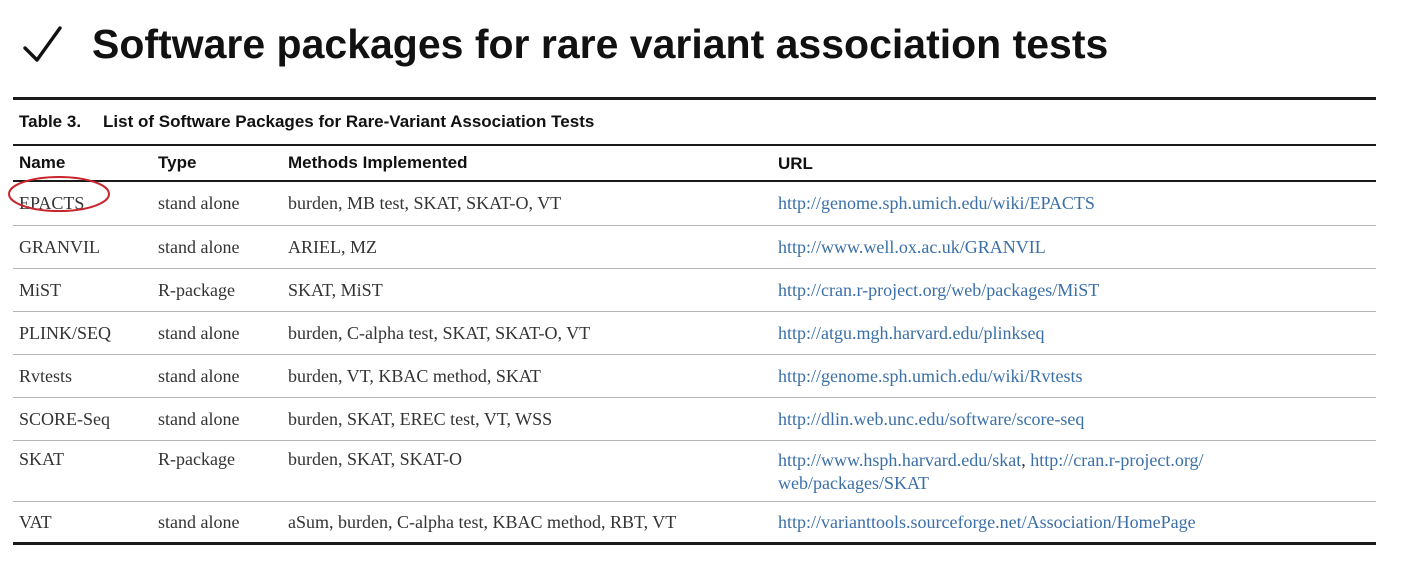 Image resolution: width=1403 pixels, height=570 pixels. I want to click on table-top-rule, so click(694, 98).